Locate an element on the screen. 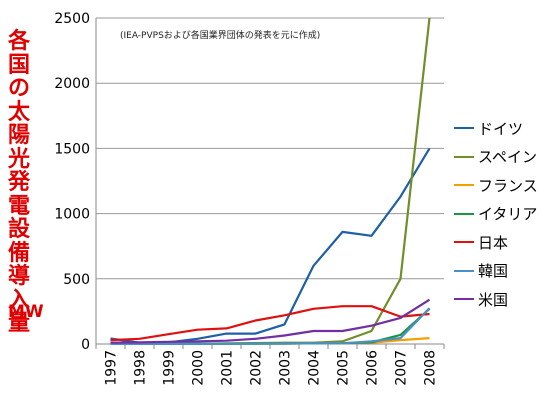 This screenshot has height=408, width=548. legend-label: 韓国 is located at coordinates (493, 271).